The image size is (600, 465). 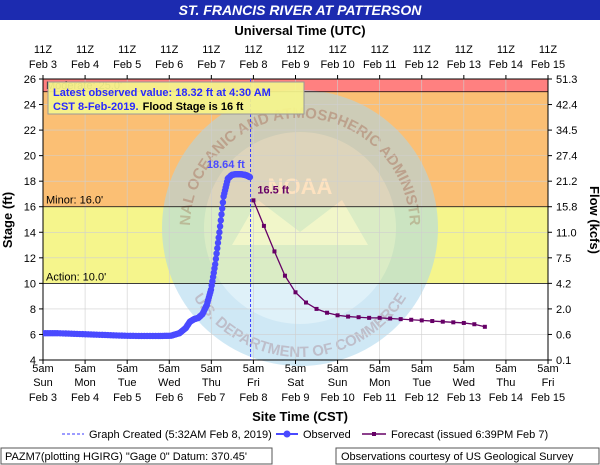 What do you see at coordinates (380, 50) in the screenshot?
I see `x-top-label-8: 11Z` at bounding box center [380, 50].